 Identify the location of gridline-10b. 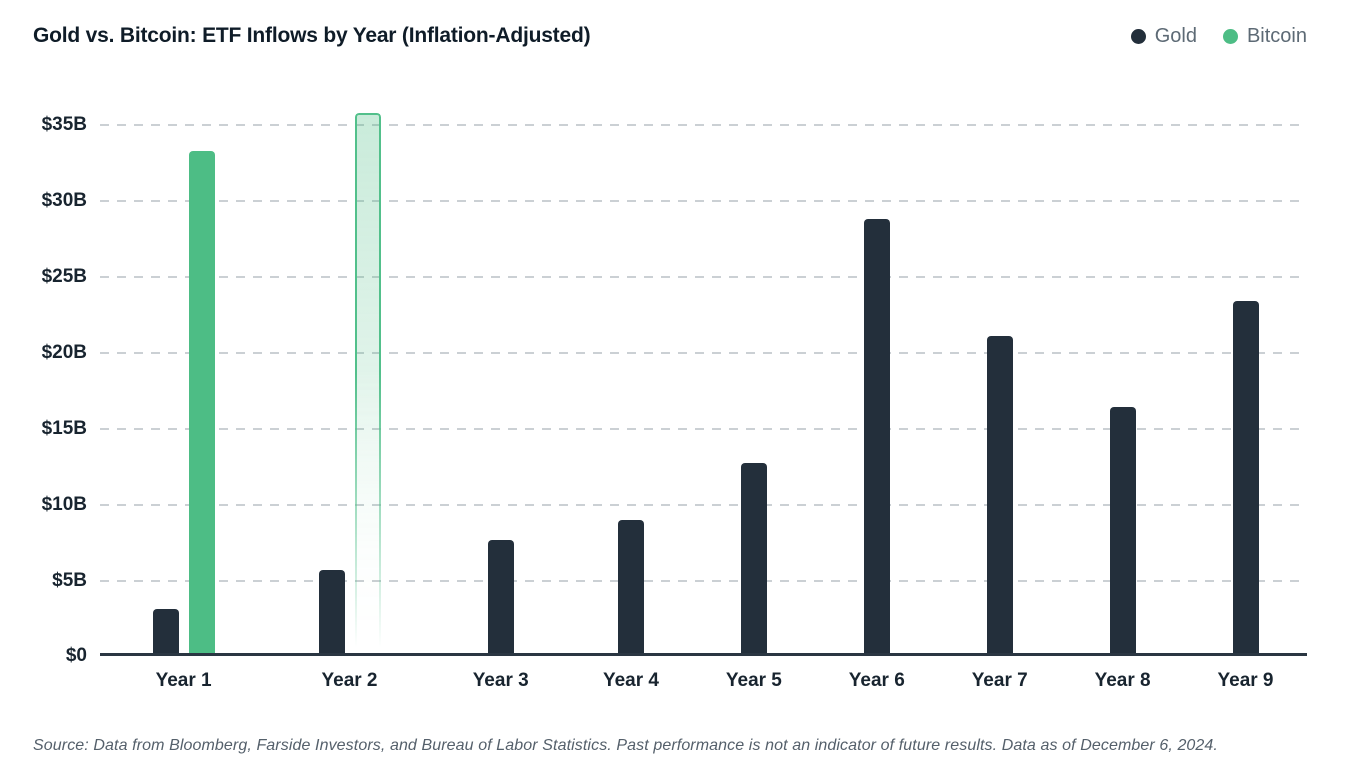
(703, 505).